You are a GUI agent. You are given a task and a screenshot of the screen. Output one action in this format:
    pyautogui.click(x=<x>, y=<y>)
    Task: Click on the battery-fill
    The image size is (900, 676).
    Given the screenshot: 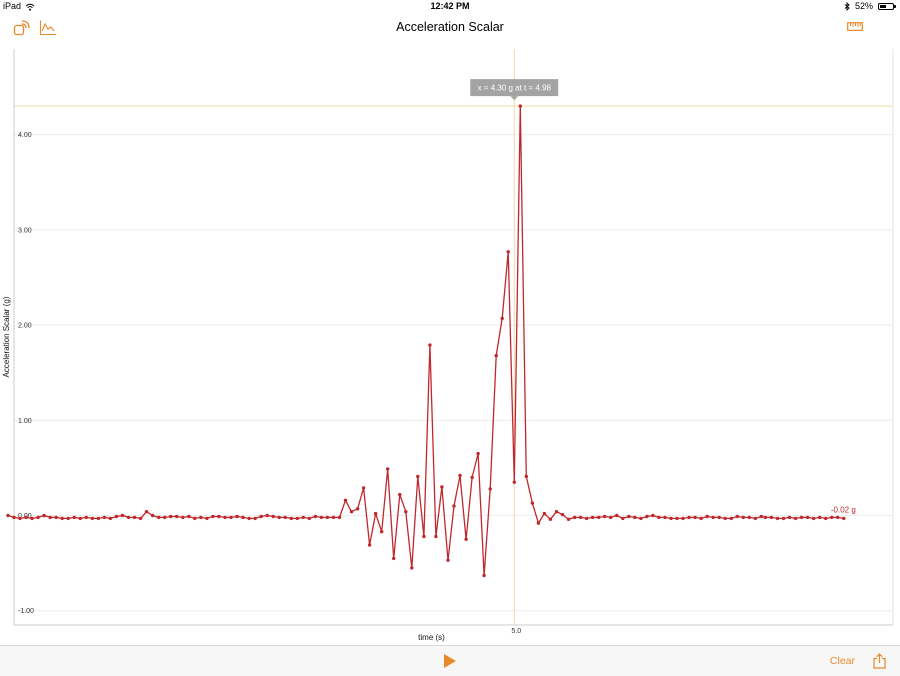 What is the action you would take?
    pyautogui.click(x=883, y=6)
    